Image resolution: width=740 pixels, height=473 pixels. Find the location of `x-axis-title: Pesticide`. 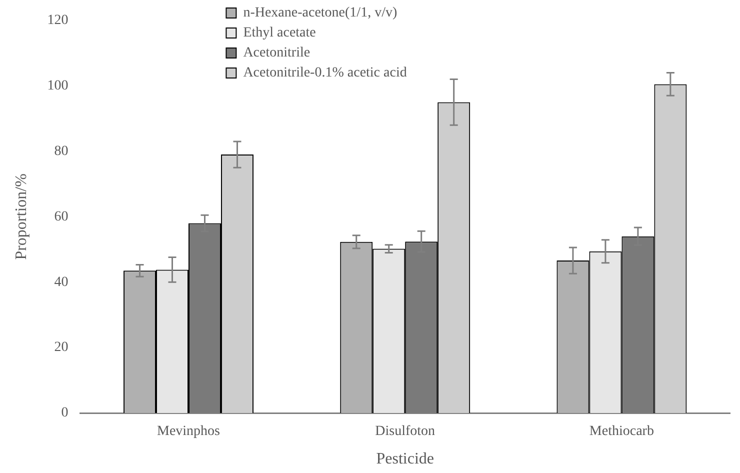

x-axis-title: Pesticide is located at coordinates (405, 459).